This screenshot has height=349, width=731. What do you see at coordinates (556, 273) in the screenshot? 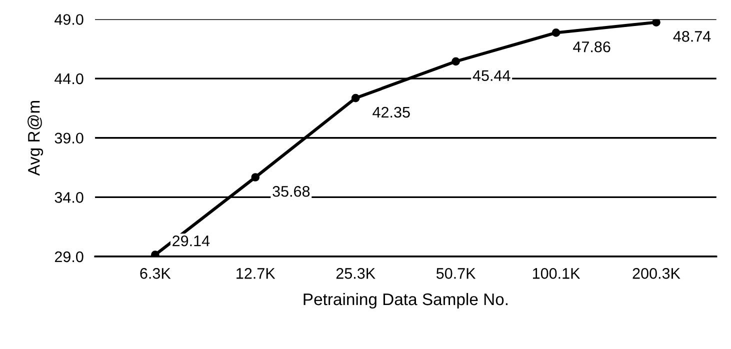
I see `x-tick-label: 100.1K` at bounding box center [556, 273].